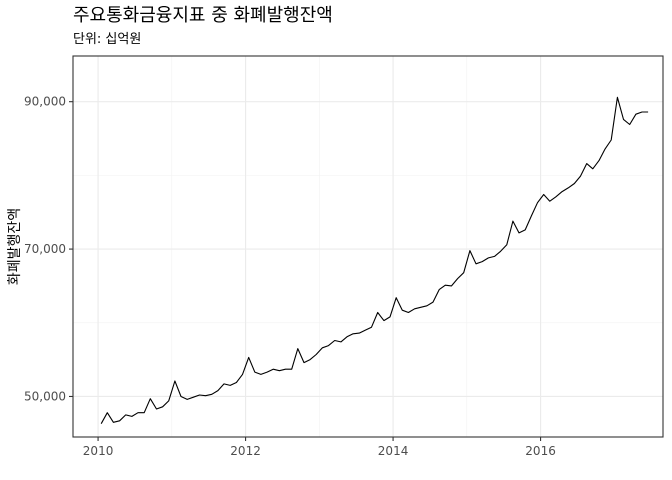 The width and height of the screenshot is (672, 480). Describe the element at coordinates (107, 39) in the screenshot. I see `chart-subtitle: 단위: 십억원` at that location.